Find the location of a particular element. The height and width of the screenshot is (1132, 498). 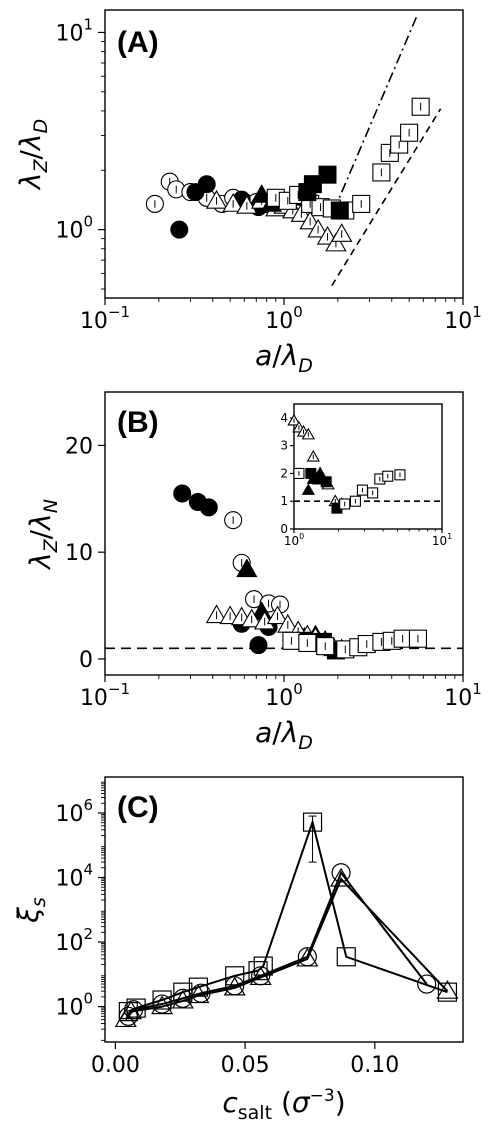

y-tick-label: 10 is located at coordinates (79, 553).